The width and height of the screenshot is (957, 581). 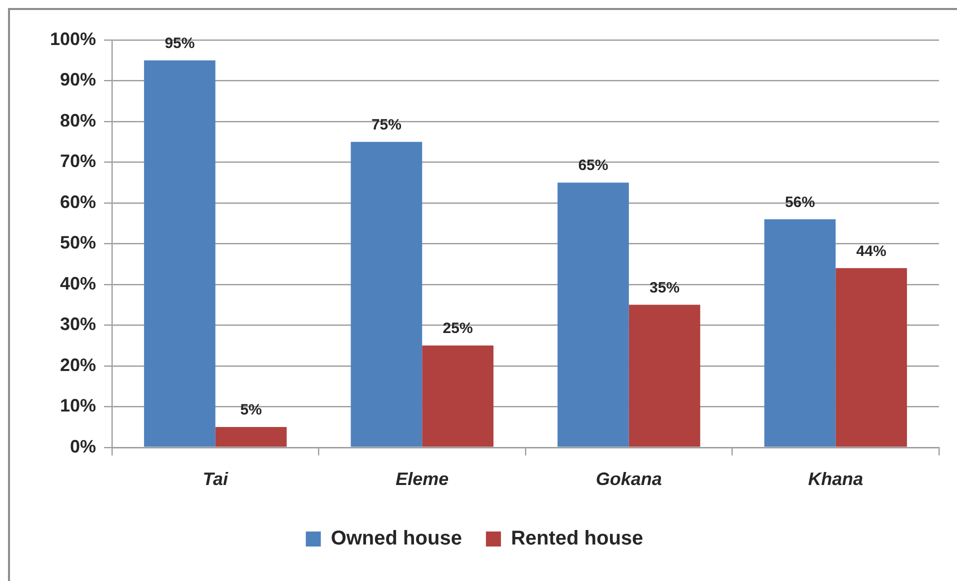 I want to click on y-tick-label: 60%, so click(x=78, y=202).